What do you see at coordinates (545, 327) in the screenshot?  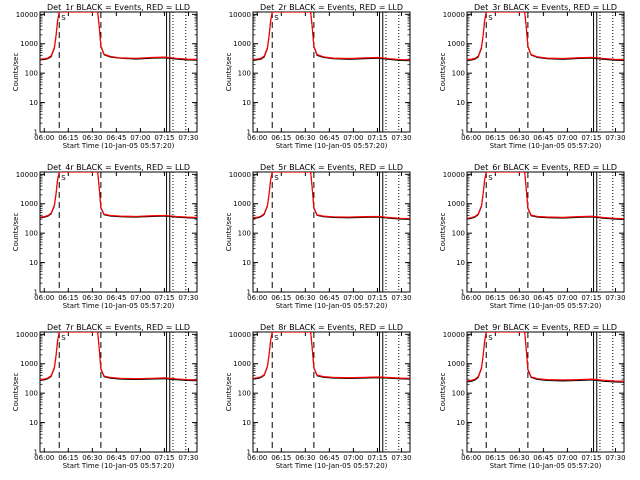 I see `panel-title: Det_9r BLACK = Events, RED = LLD` at bounding box center [545, 327].